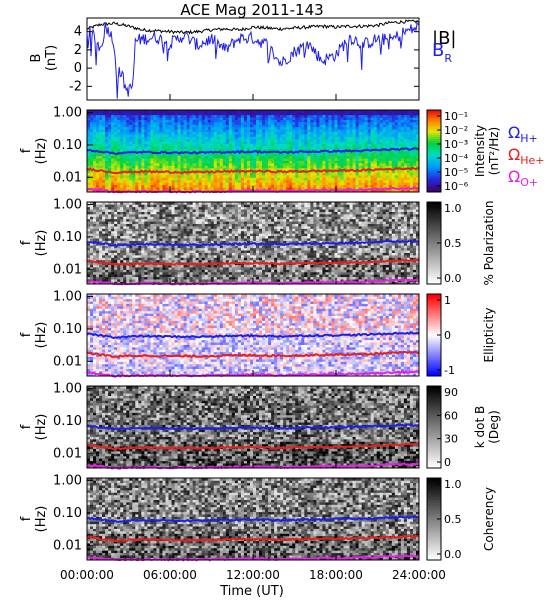 The height and width of the screenshot is (600, 550). I want to click on colorbar: 1 0 -1 Ellipticity, so click(461, 335).